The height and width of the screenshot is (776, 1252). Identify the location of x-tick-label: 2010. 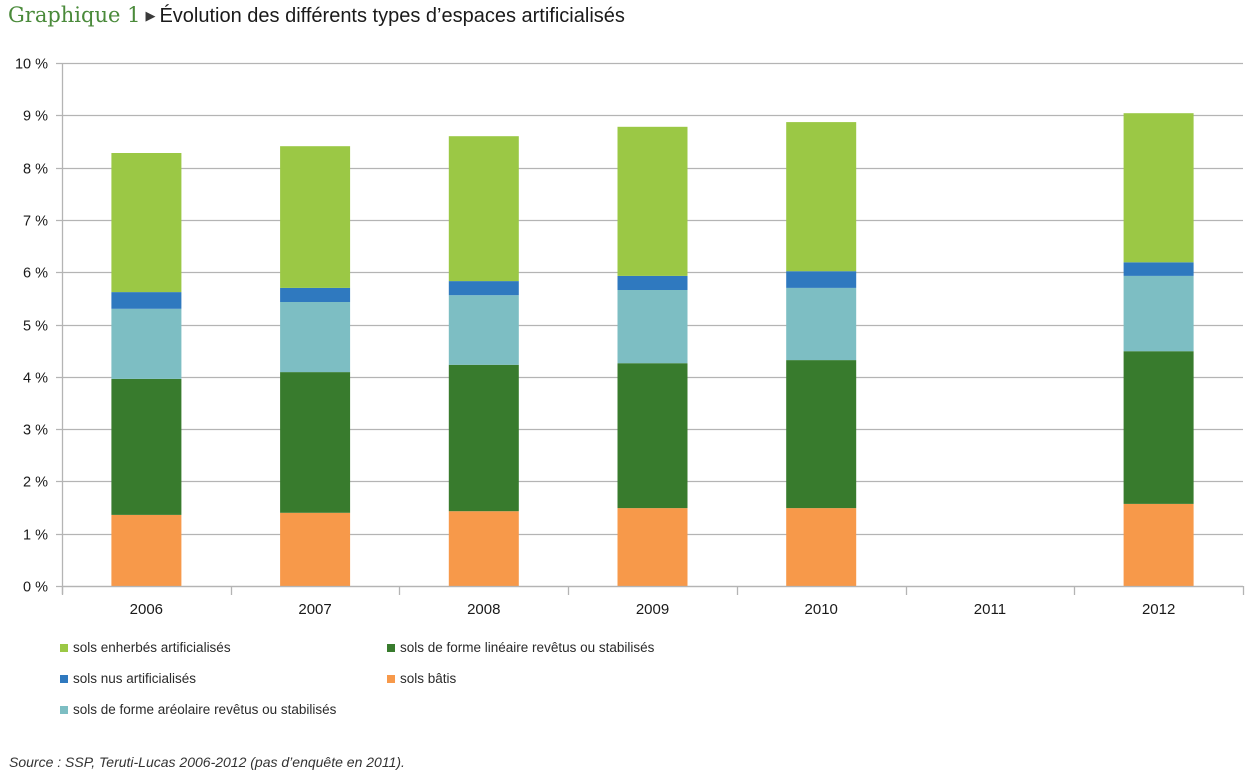
(821, 609).